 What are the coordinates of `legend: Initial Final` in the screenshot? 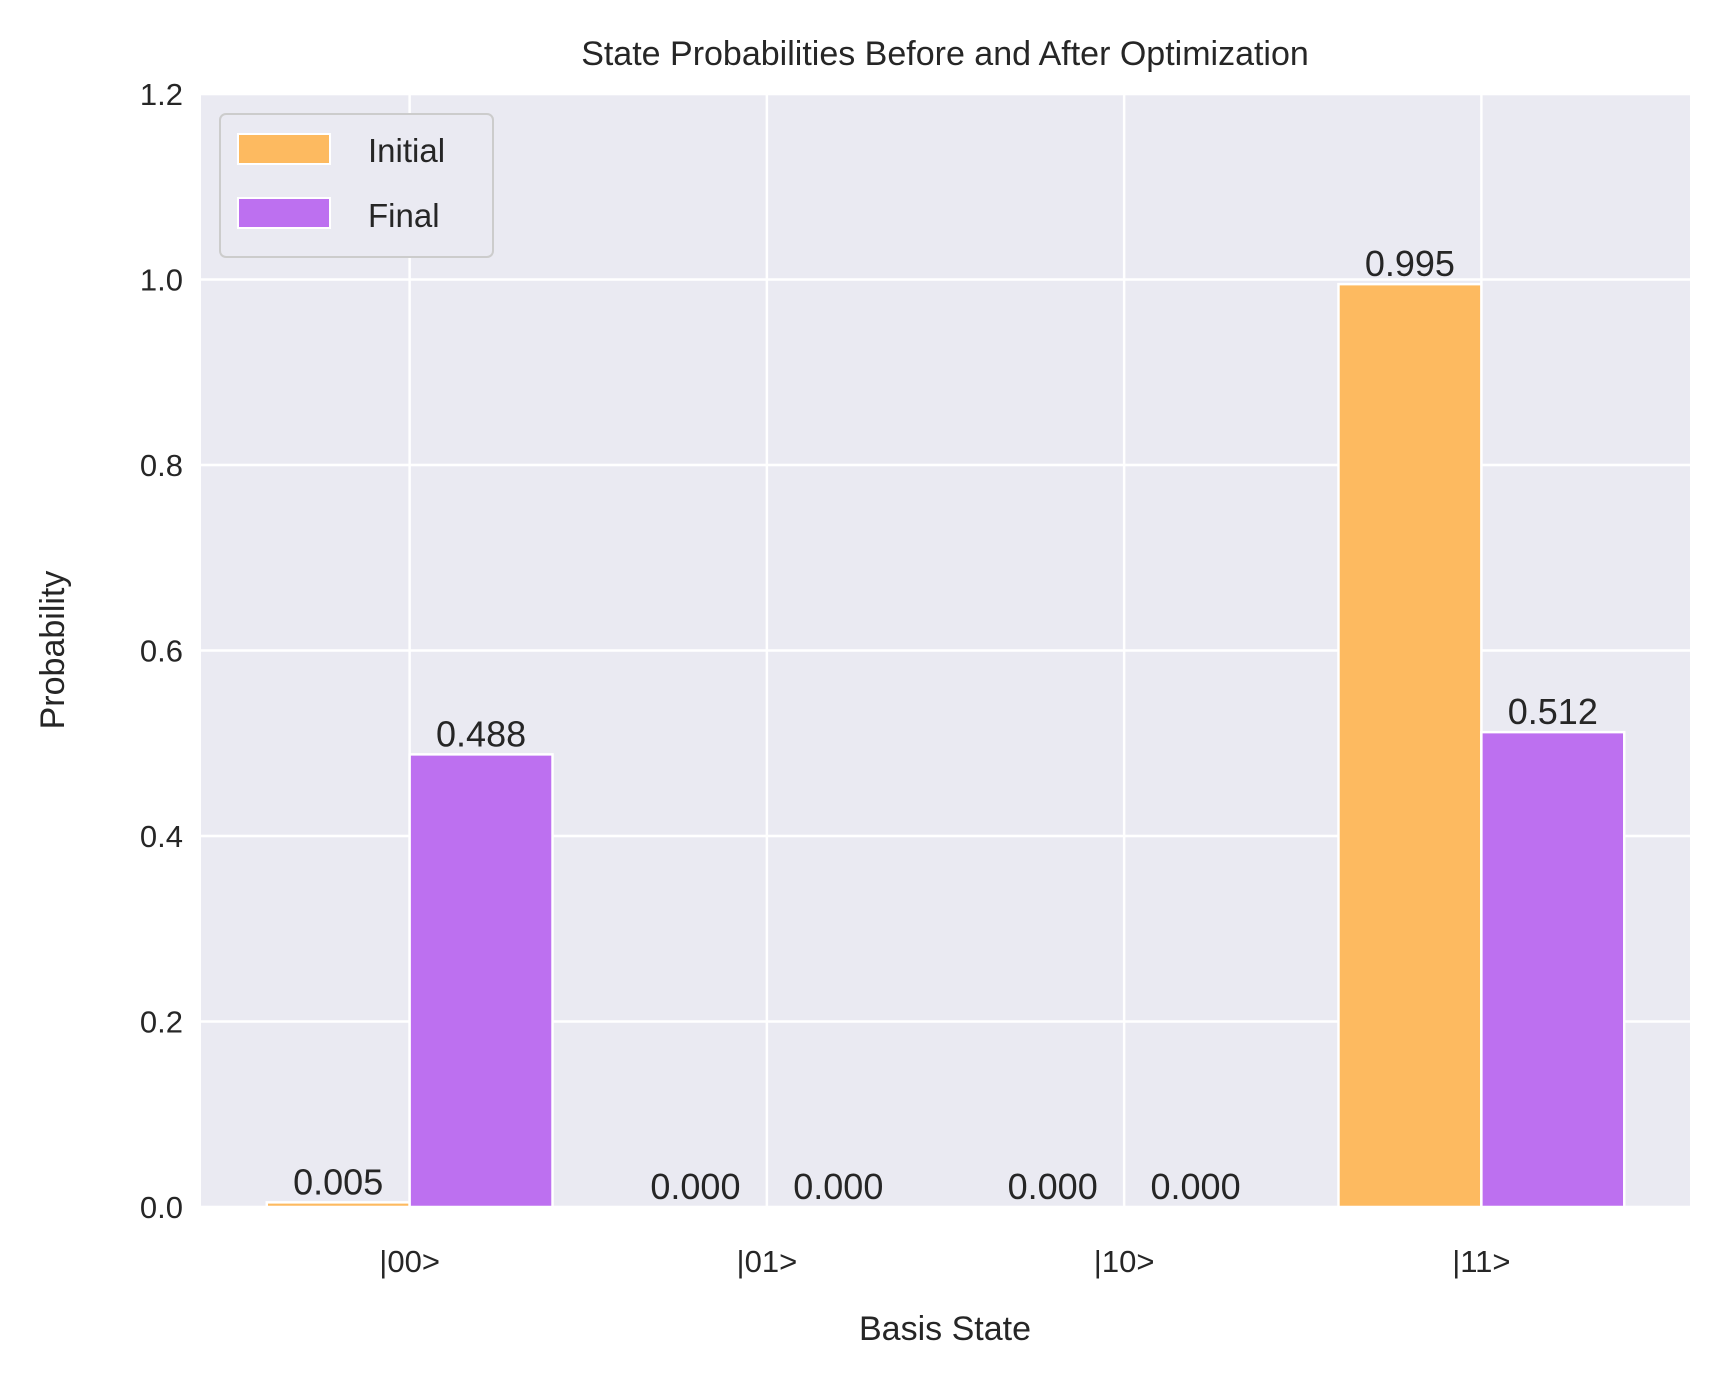 It's located at (356, 185).